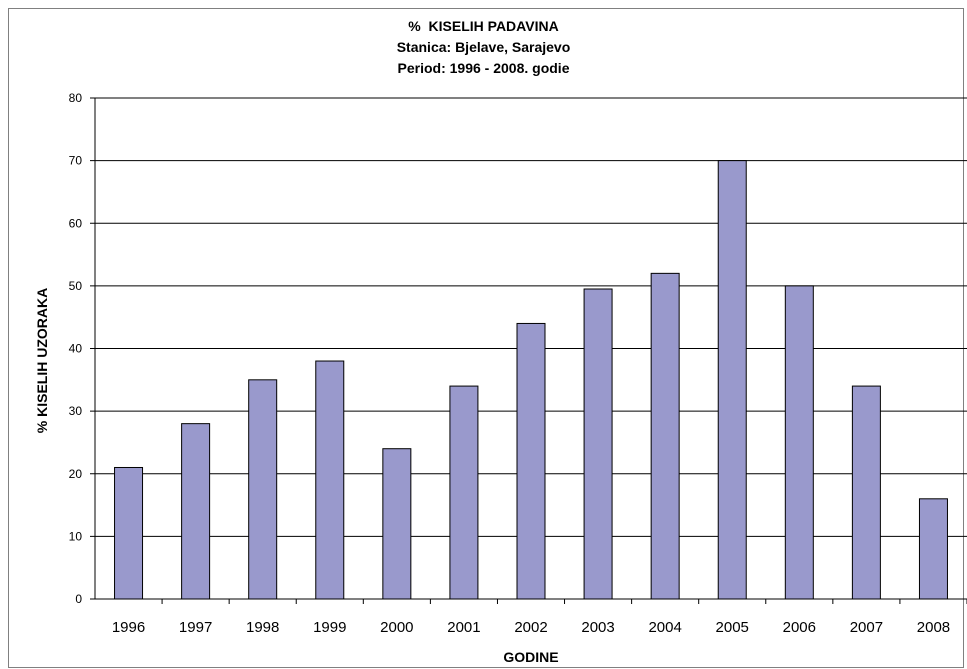 This screenshot has width=967, height=669. What do you see at coordinates (42, 360) in the screenshot?
I see `y-axis-title: % KISELIH UZORAKA` at bounding box center [42, 360].